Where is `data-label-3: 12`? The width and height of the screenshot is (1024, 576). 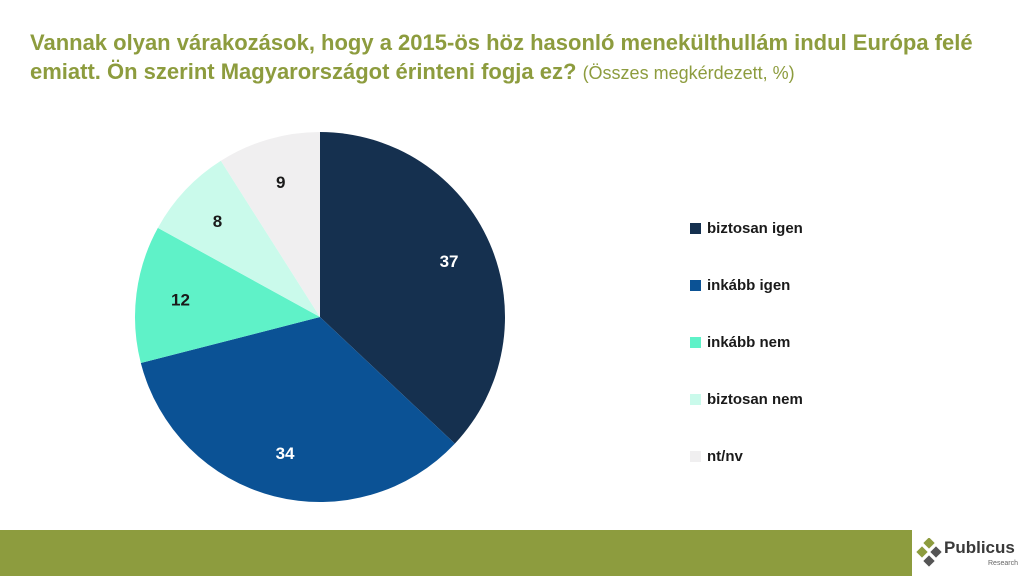 data-label-3: 12 is located at coordinates (180, 299).